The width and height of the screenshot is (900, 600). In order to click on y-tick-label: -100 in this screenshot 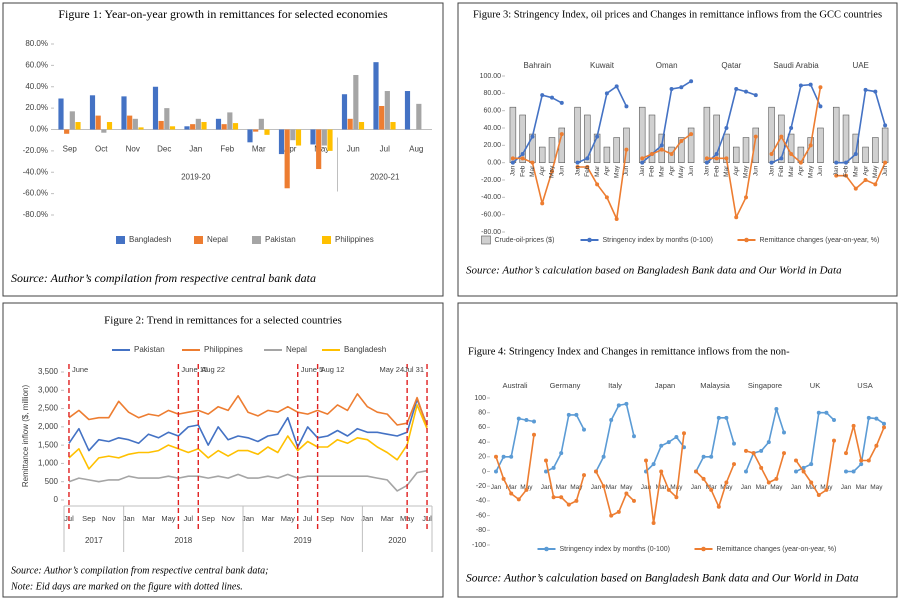, I will do `click(479, 545)`.